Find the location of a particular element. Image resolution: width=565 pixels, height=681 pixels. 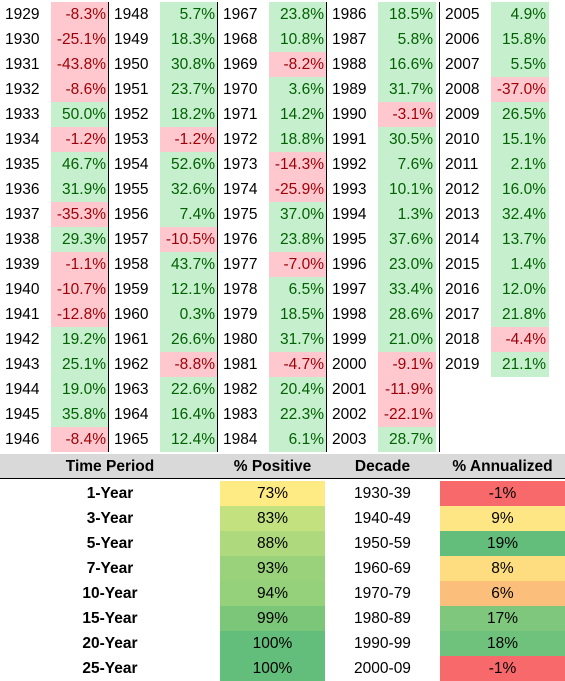

decade-label: 1940-49 is located at coordinates (382, 518).